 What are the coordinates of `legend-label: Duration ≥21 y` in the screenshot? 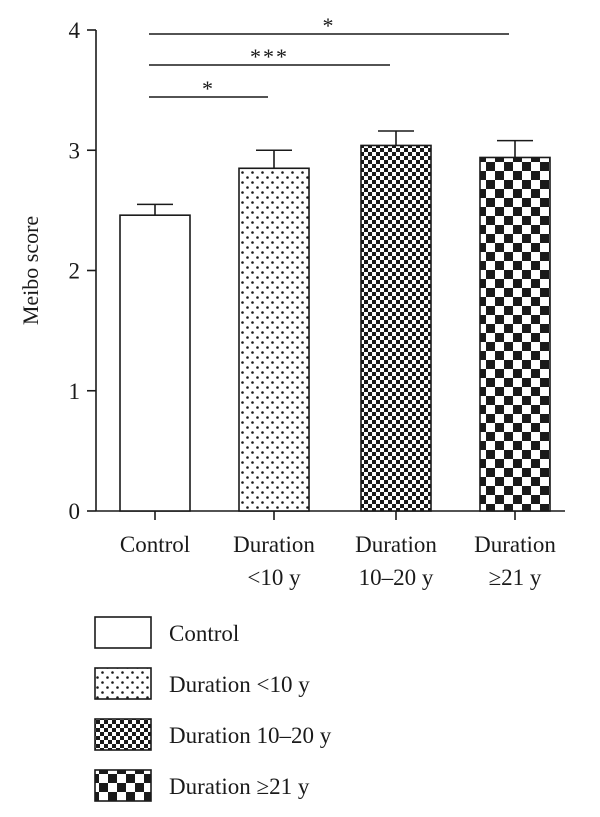 It's located at (239, 786).